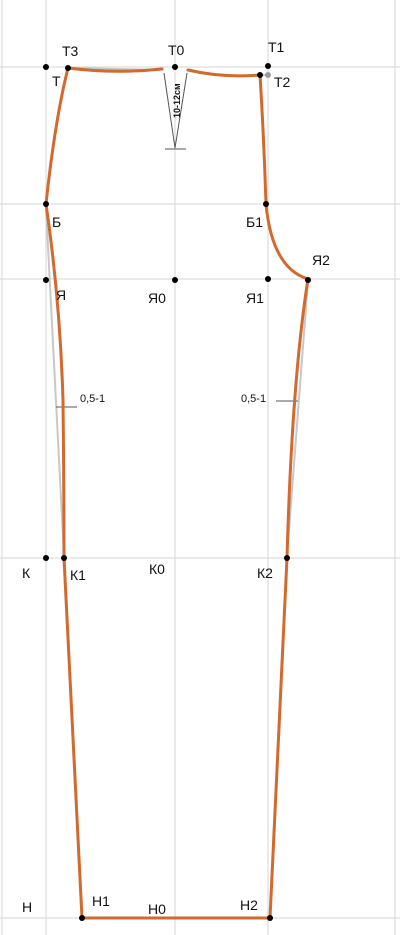 The image size is (400, 935). I want to click on label-k: К, so click(26, 573).